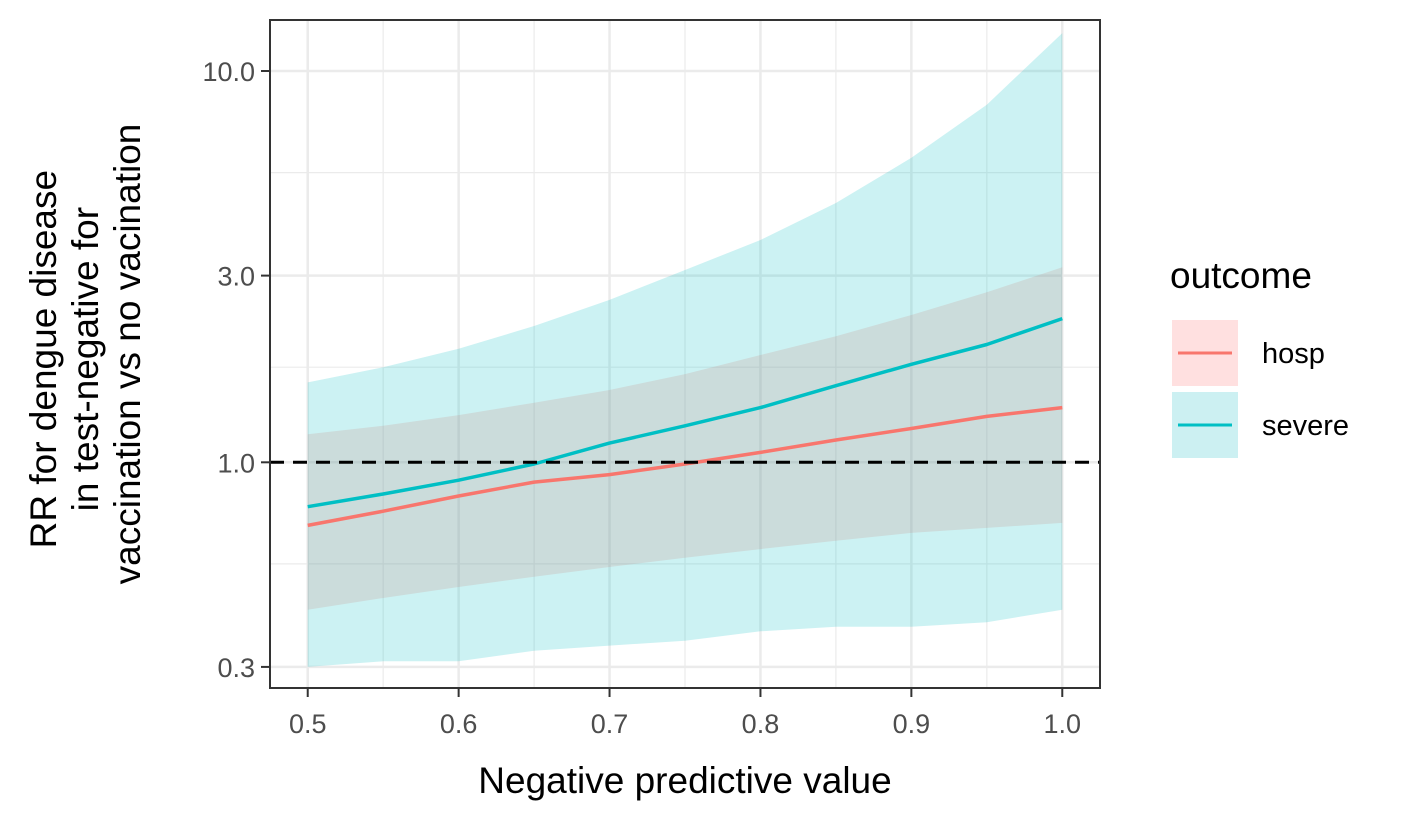  I want to click on legend-label-severe: severe, so click(1305, 426).